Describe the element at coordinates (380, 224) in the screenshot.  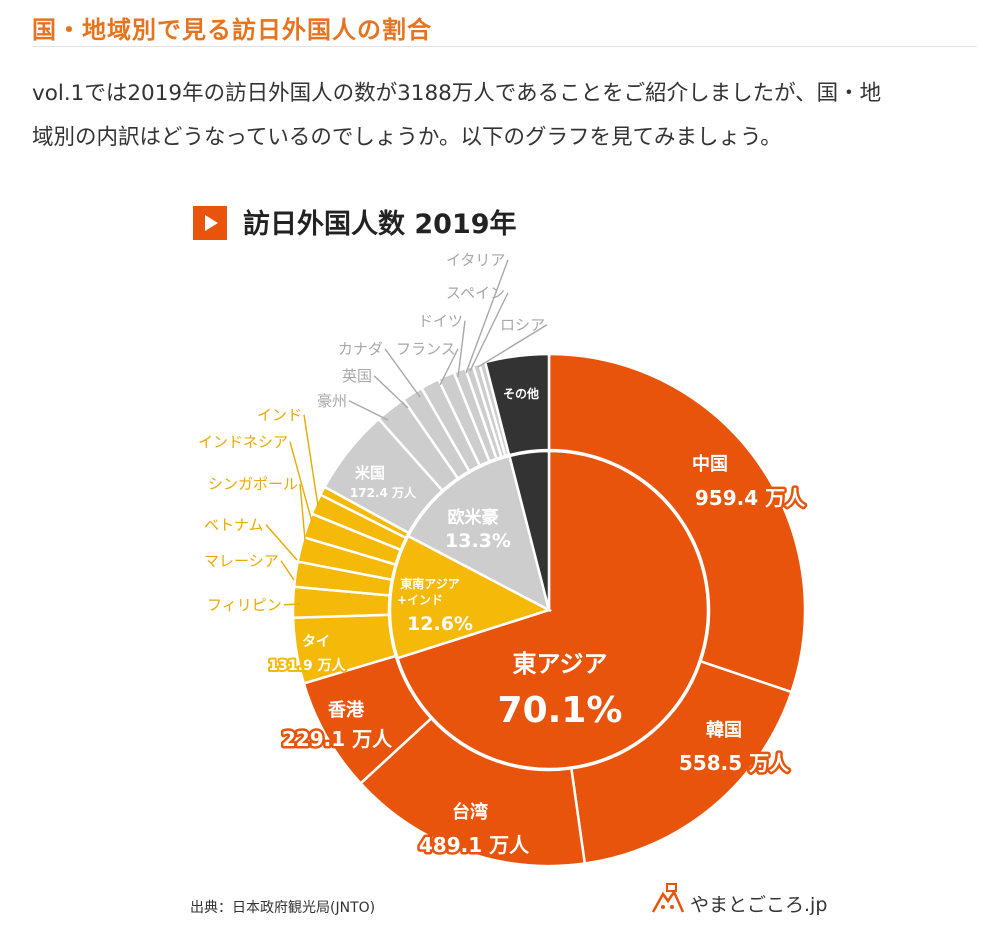
I see `chart-title-text: 訪日外国人数 2019年` at that location.